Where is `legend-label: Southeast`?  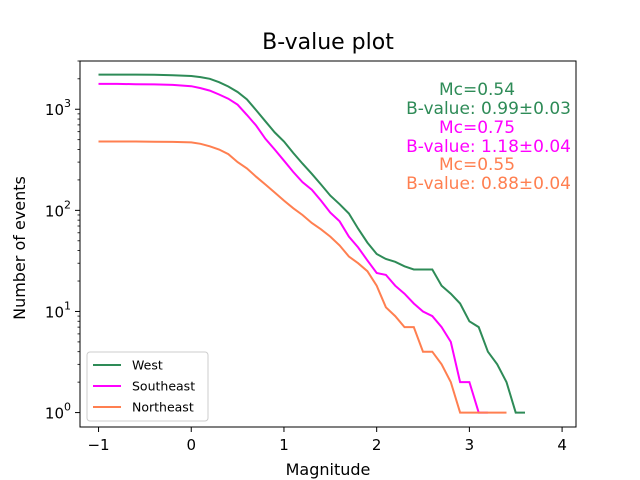 legend-label: Southeast is located at coordinates (163, 386).